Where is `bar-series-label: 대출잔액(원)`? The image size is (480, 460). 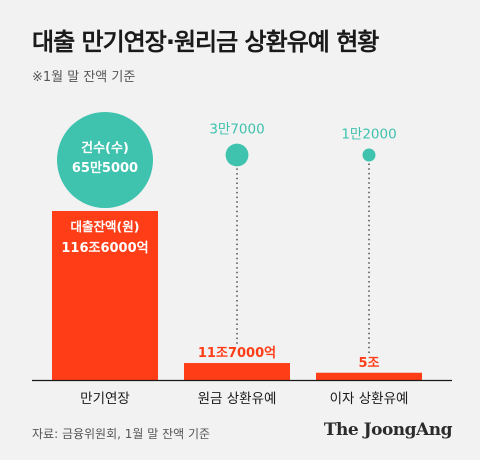
bar-series-label: 대출잔액(원) is located at coordinates (105, 226).